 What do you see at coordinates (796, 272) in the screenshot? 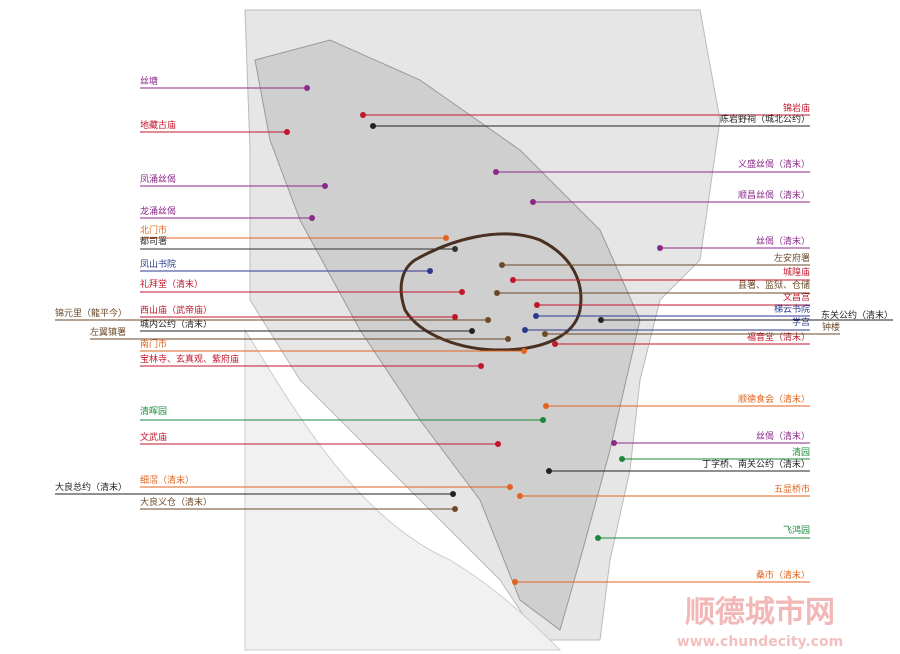
I see `poi-label: 城隍庙` at bounding box center [796, 272].